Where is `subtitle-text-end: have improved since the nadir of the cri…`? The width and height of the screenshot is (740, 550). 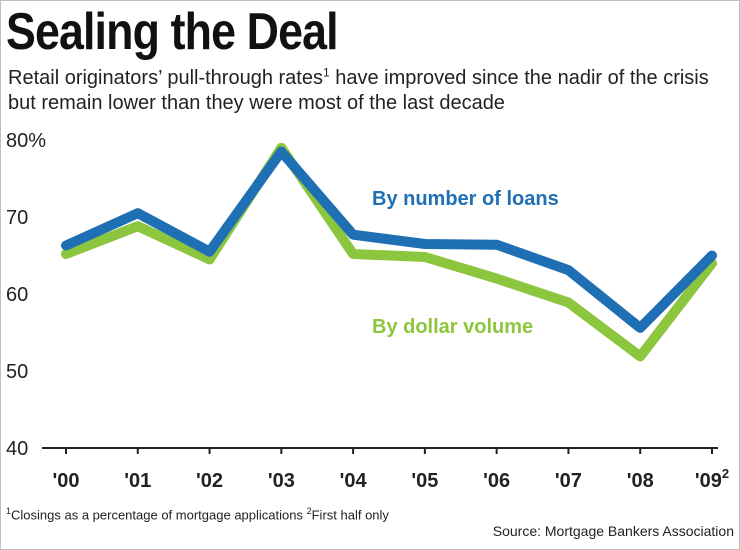 subtitle-text-end: have improved since the nadir of the cri… is located at coordinates (358, 90).